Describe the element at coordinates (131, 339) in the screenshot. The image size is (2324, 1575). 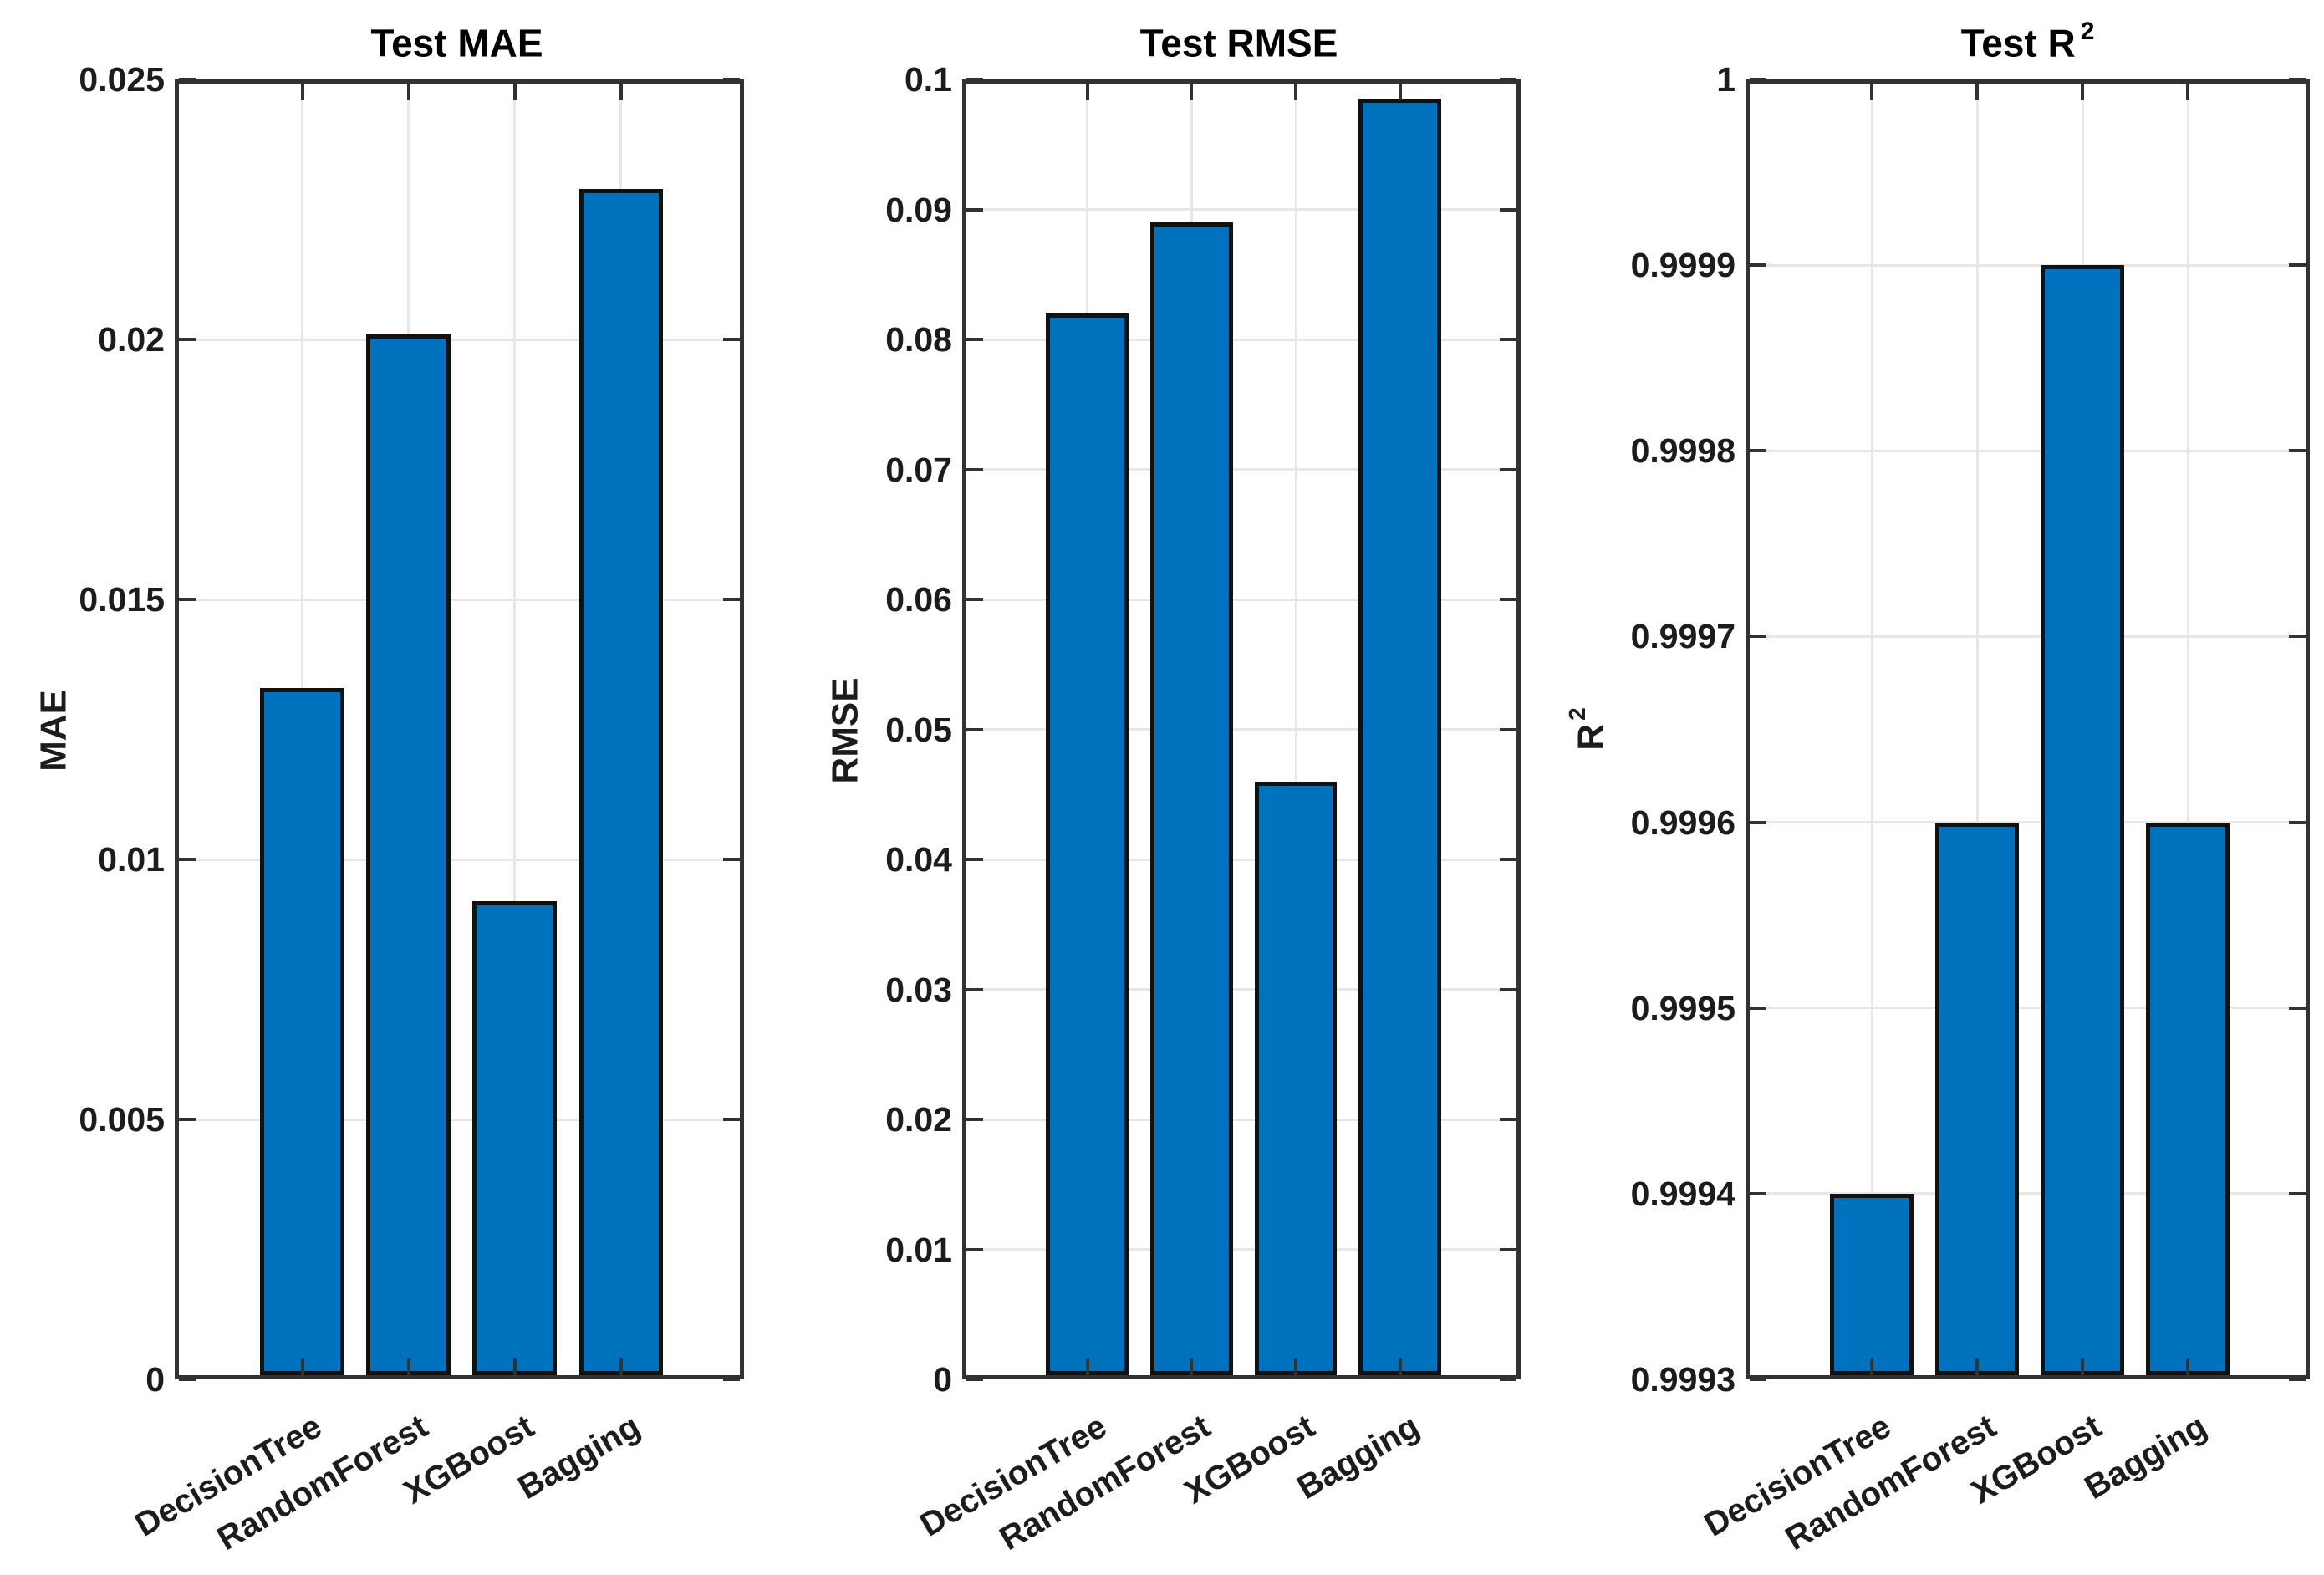
I see `y-tick-label: 0.02` at that location.